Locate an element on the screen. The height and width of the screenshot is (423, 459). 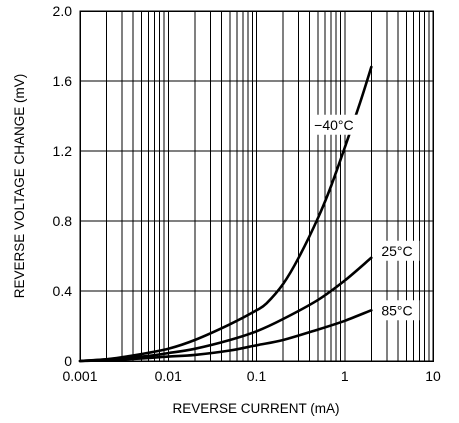
y-tick-label: 0 is located at coordinates (68, 361).